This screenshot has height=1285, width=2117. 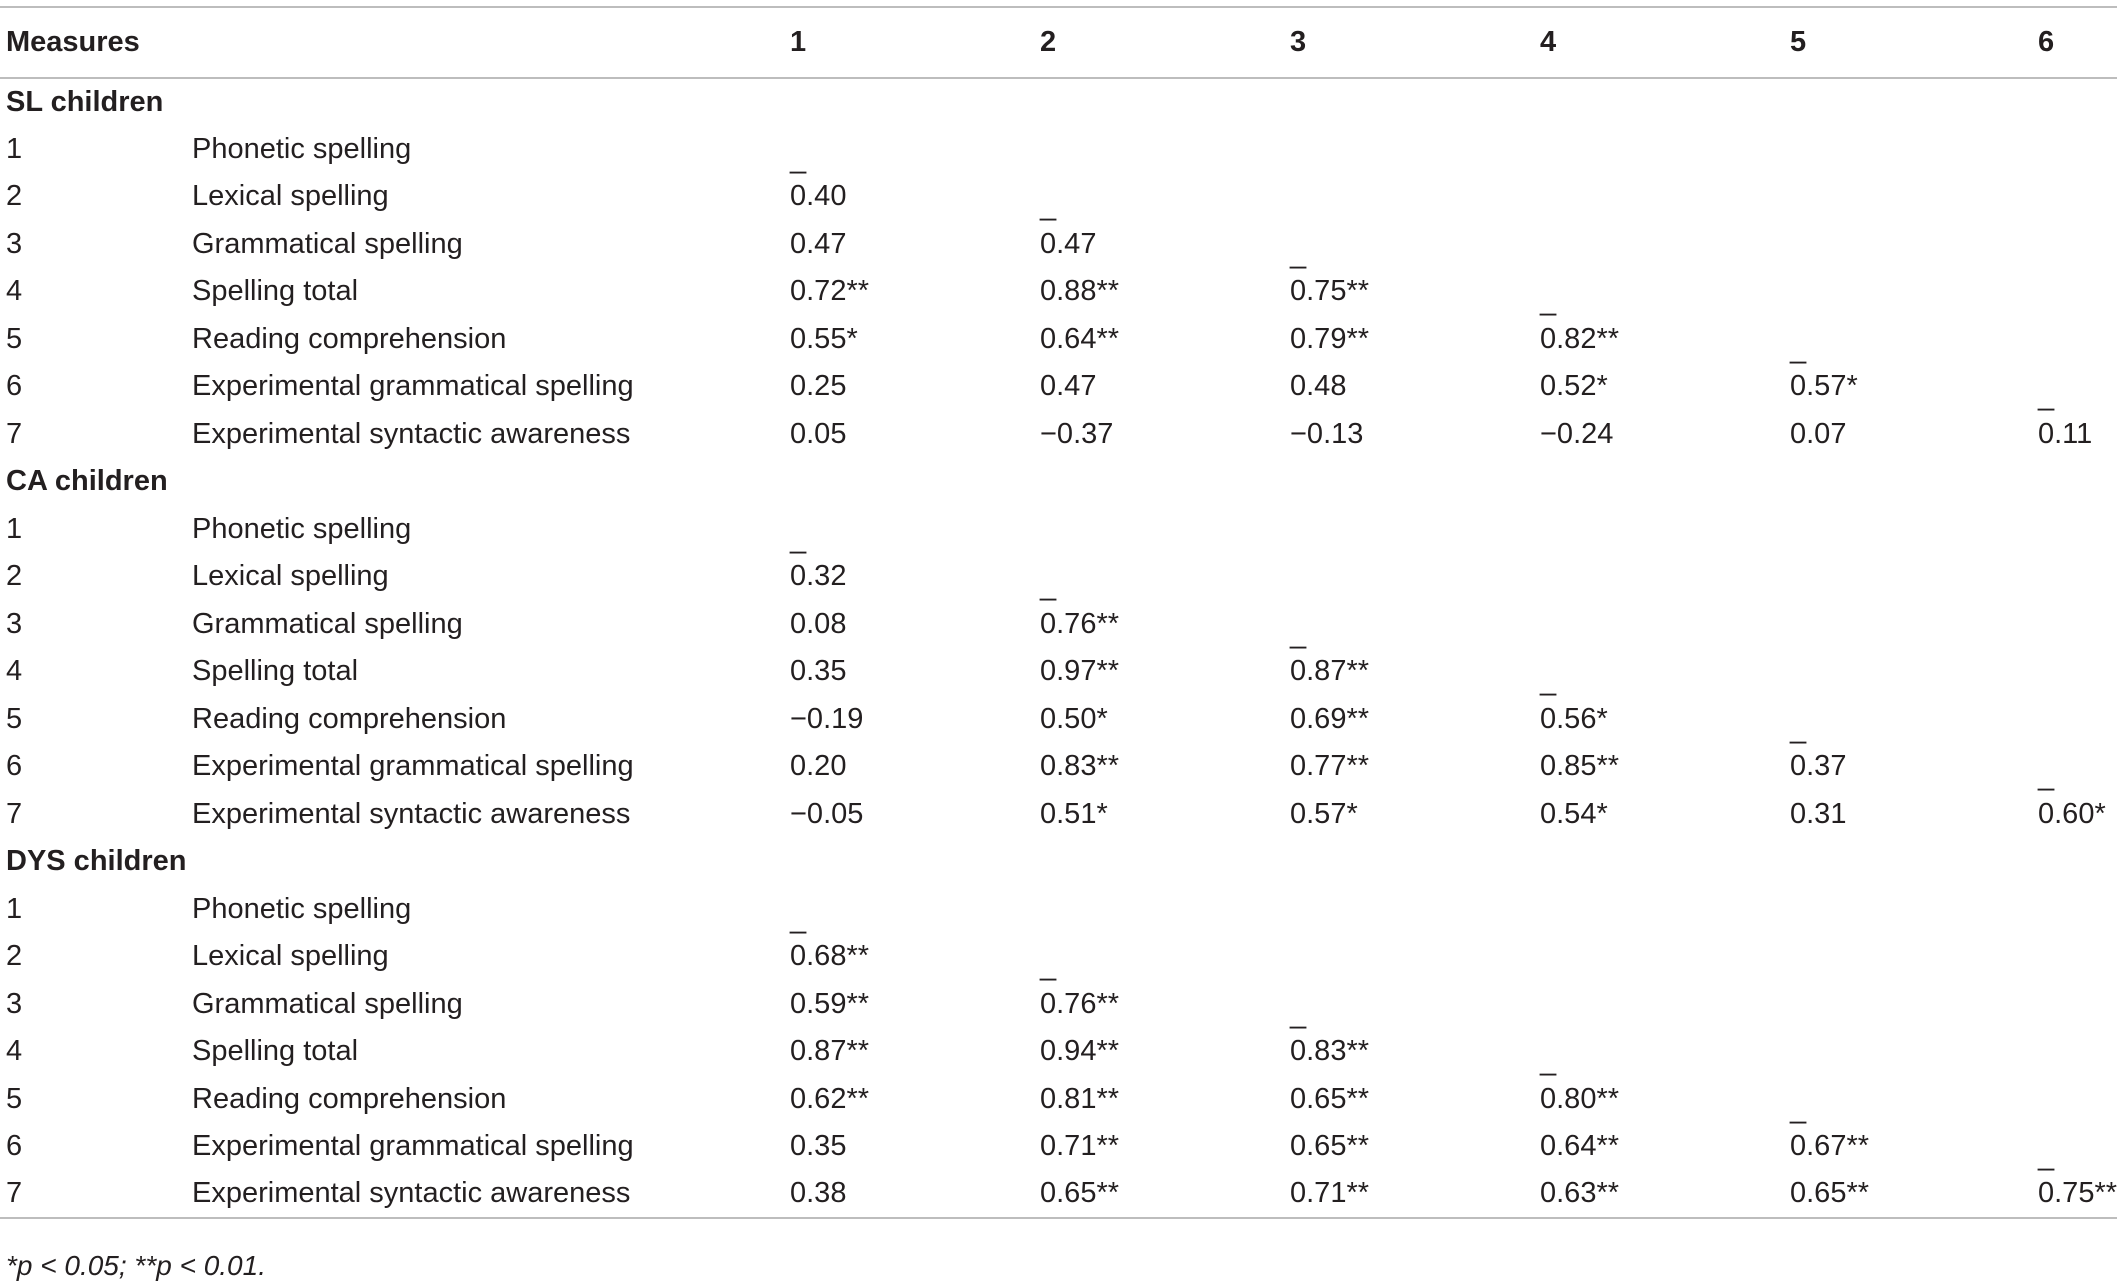 What do you see at coordinates (87, 481) in the screenshot?
I see `group-title: CA children` at bounding box center [87, 481].